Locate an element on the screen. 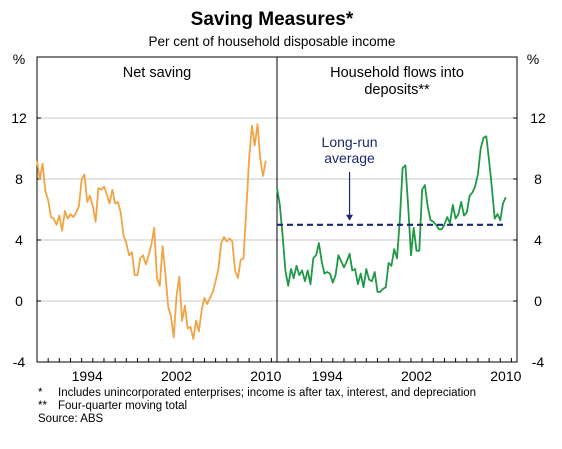 Image resolution: width=562 pixels, height=449 pixels. x-tick-label-1: 2002 is located at coordinates (176, 376).